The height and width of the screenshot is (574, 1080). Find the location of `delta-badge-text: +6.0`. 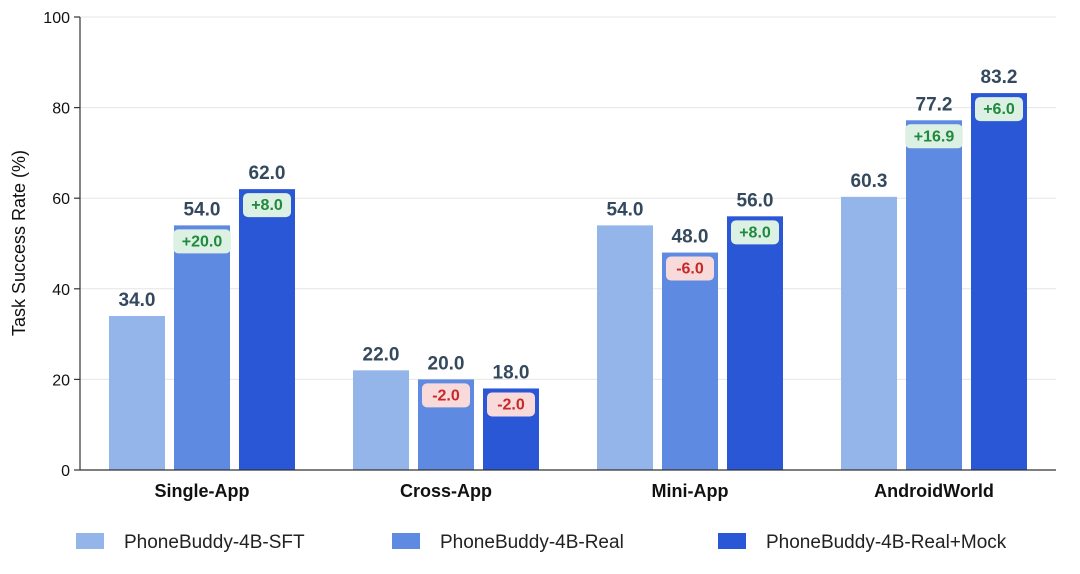

delta-badge-text: +6.0 is located at coordinates (999, 109).